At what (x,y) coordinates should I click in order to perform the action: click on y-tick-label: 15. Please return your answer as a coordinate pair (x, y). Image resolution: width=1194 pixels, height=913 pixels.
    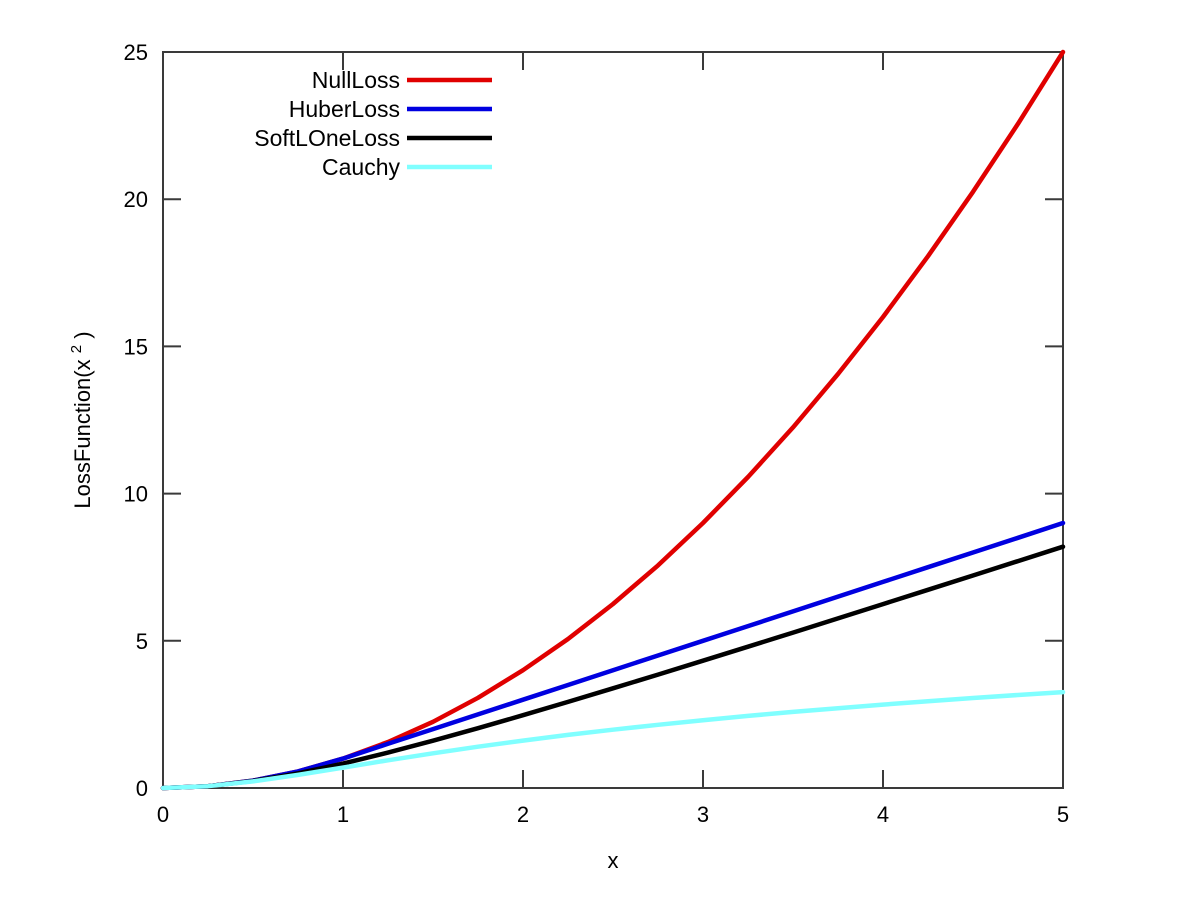
    Looking at the image, I should click on (136, 346).